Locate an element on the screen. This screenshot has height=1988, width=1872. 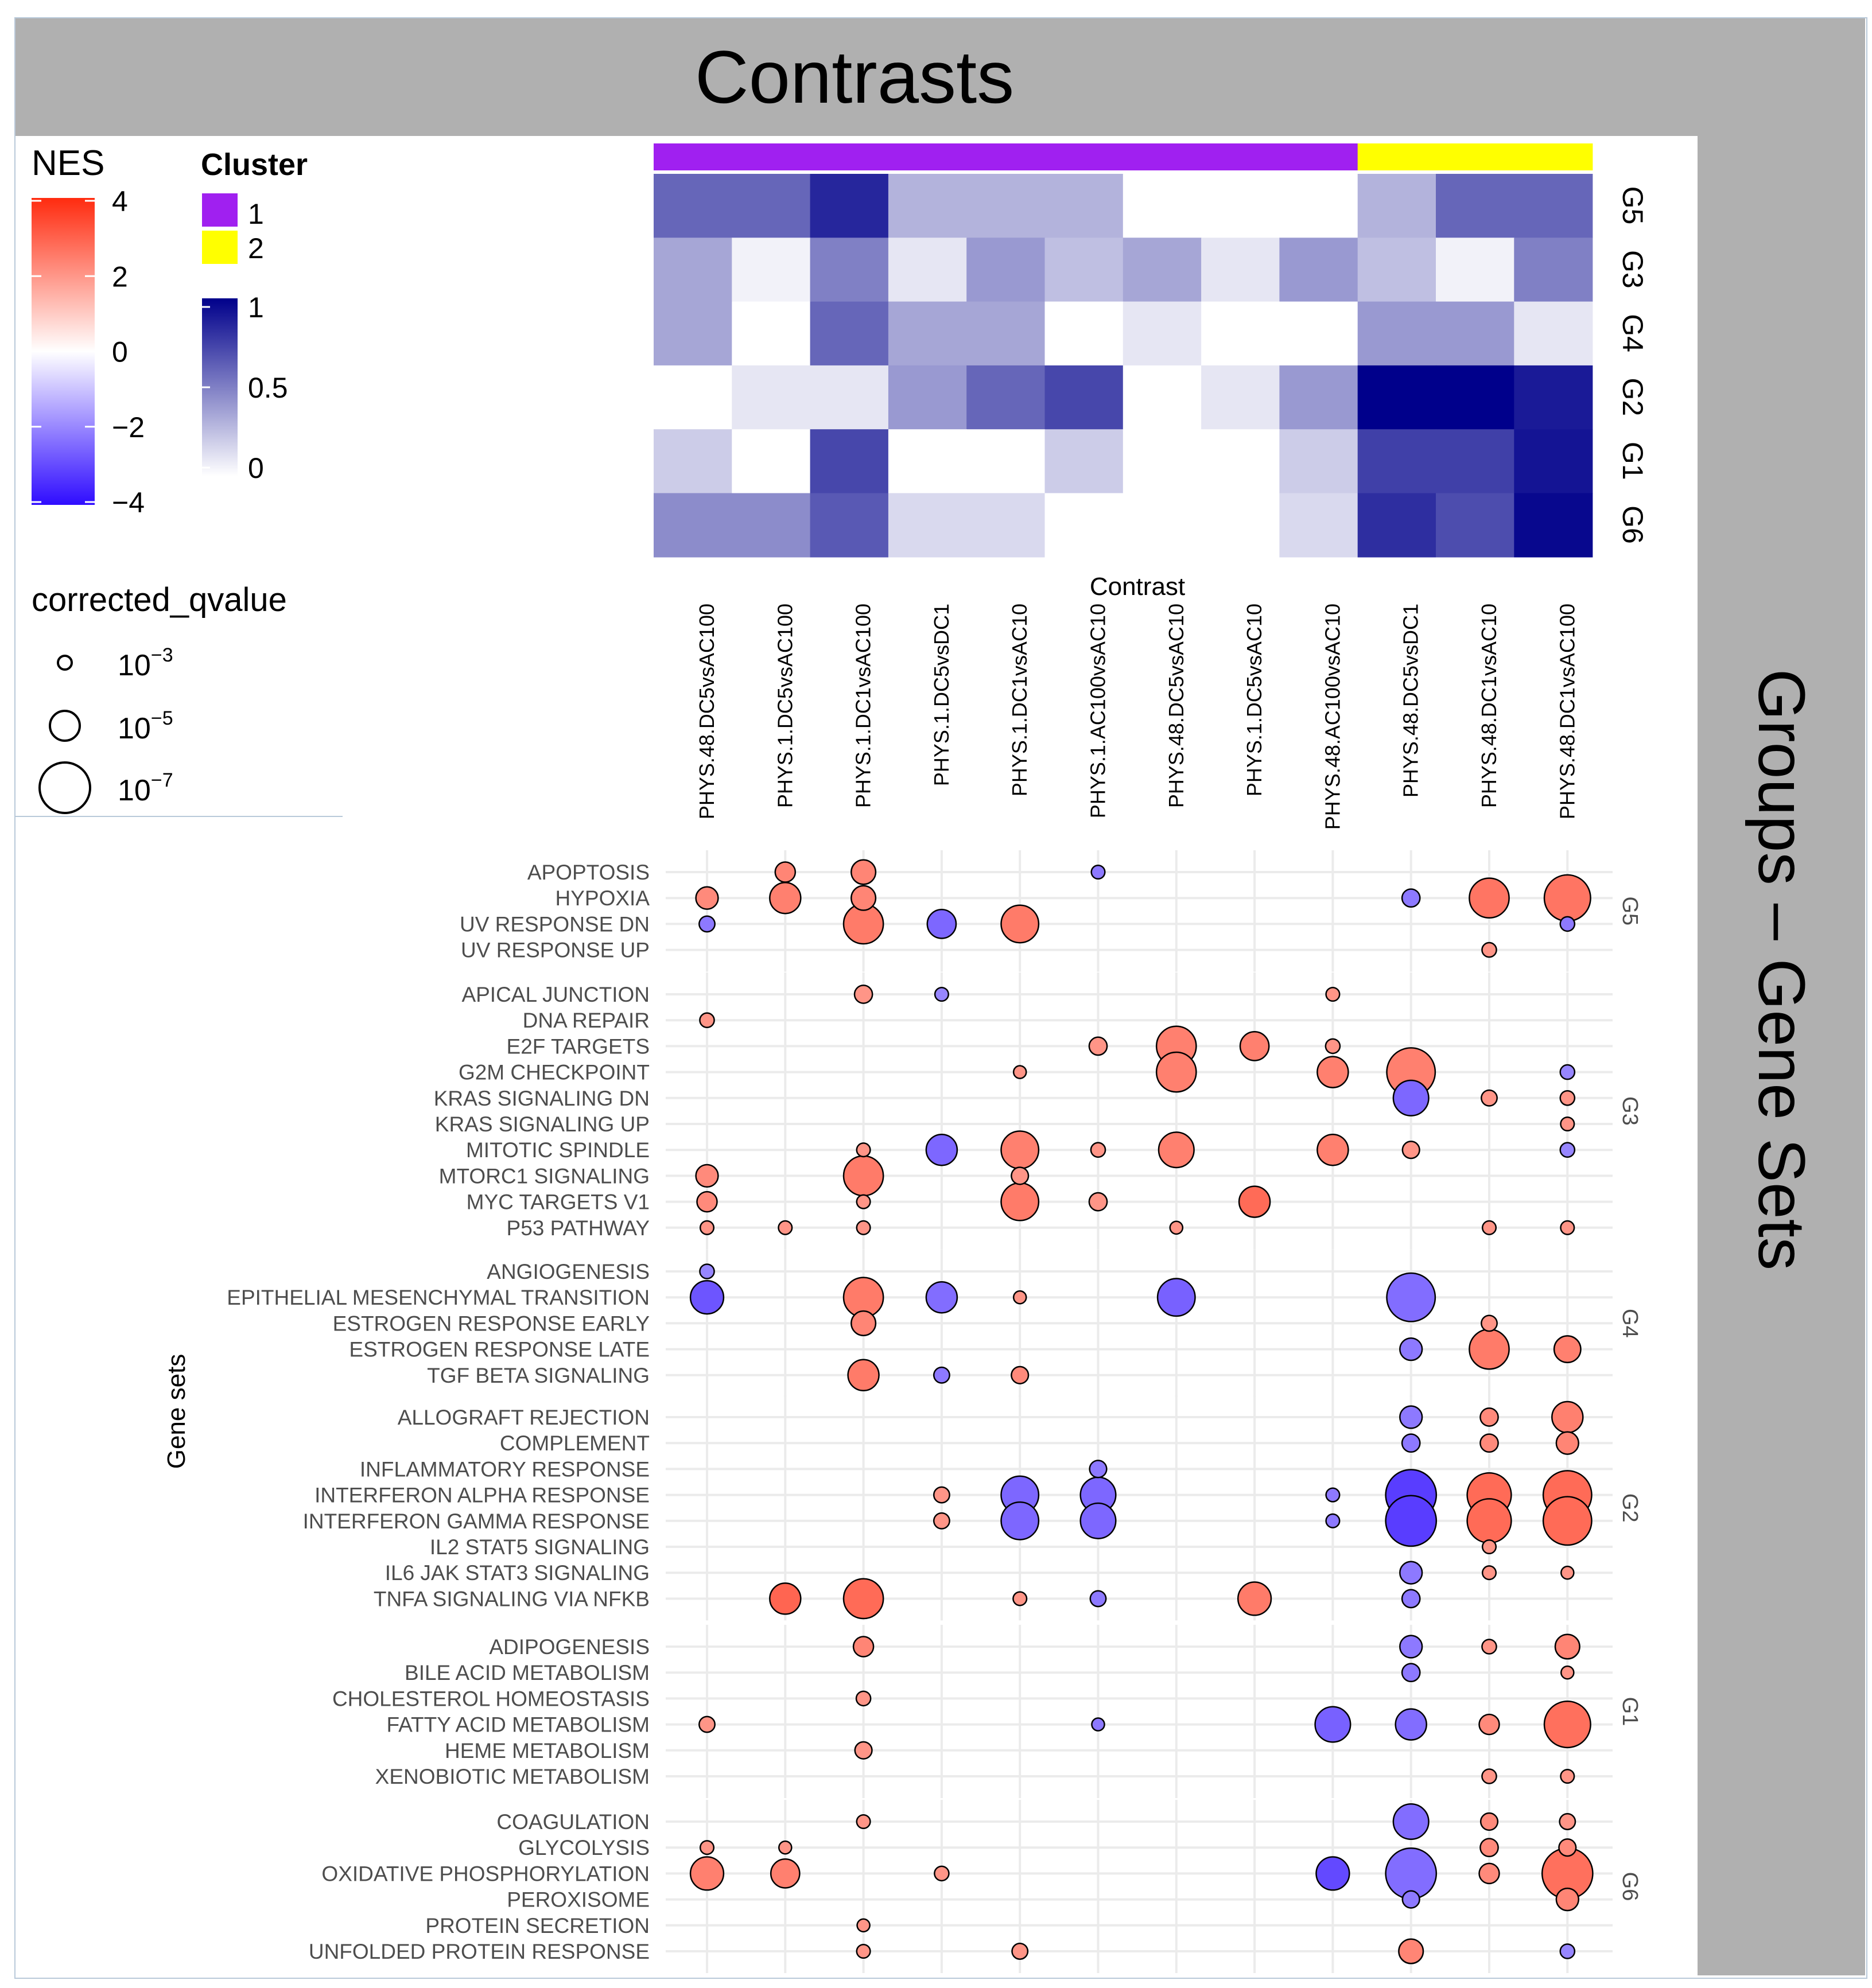
gene-set-label: ESTROGEN RESPONSE LATE is located at coordinates (499, 1350).